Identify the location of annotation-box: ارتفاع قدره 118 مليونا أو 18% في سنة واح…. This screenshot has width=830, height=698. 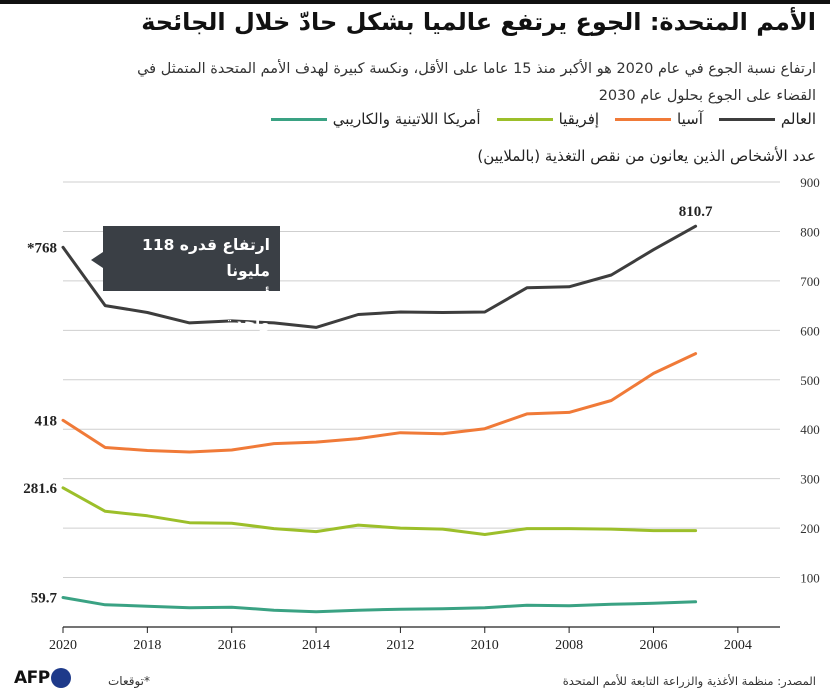
(191, 279).